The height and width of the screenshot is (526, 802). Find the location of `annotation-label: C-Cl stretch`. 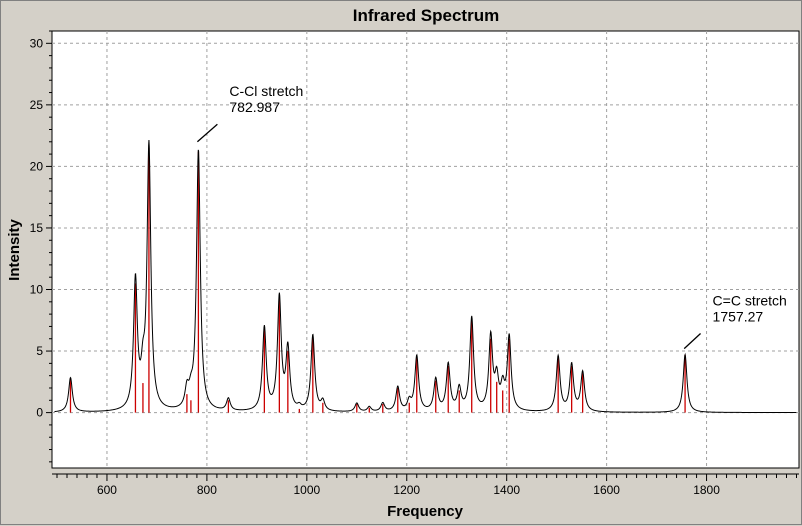

annotation-label: C-Cl stretch is located at coordinates (266, 91).